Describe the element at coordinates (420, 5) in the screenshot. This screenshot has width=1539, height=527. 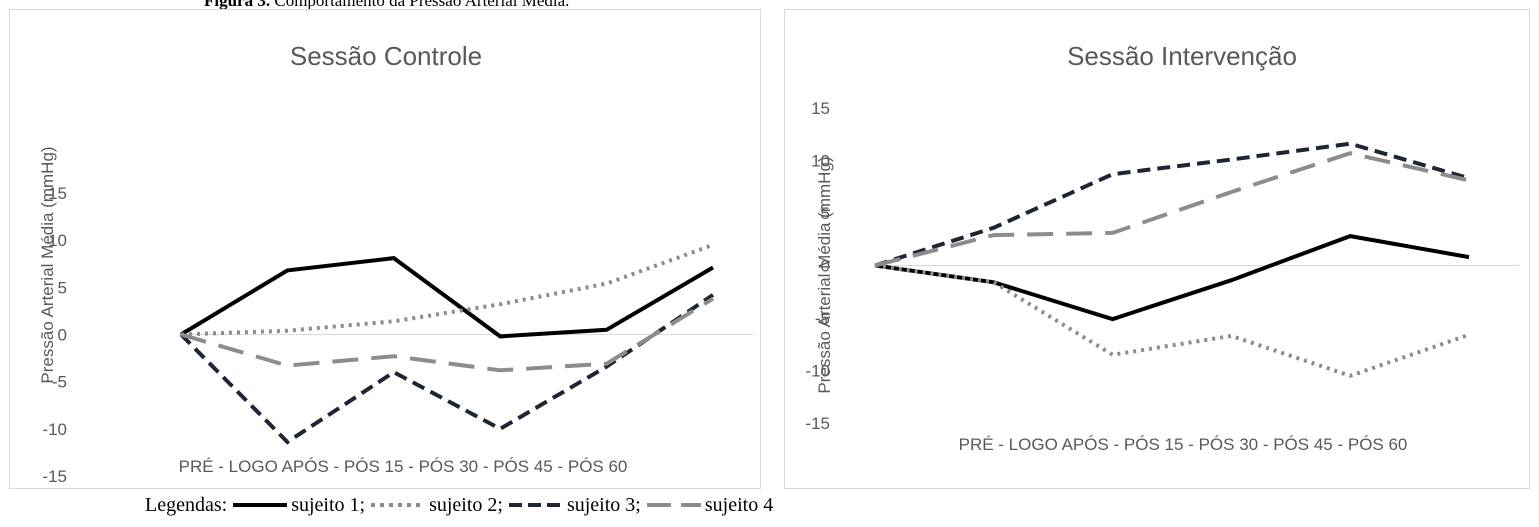
I see `figure-caption-text: Comportamento da Pressão Arterial Média.` at that location.